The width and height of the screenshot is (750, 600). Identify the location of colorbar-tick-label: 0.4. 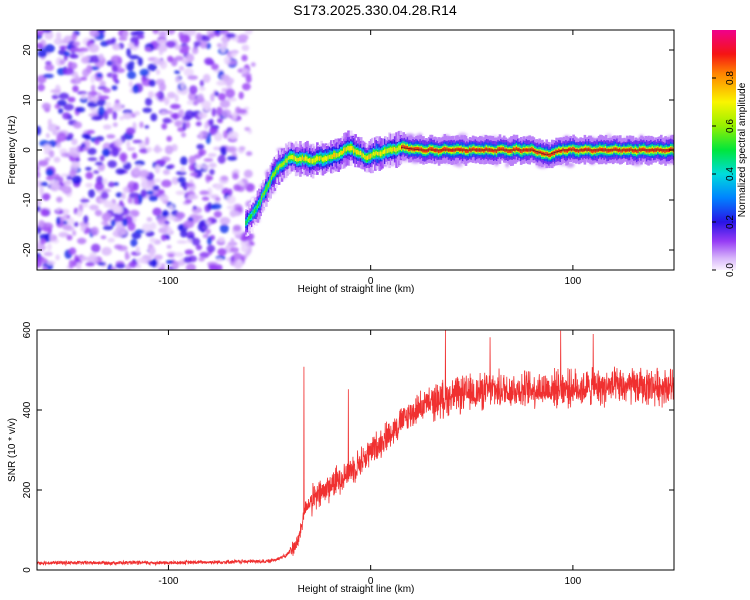
(730, 174).